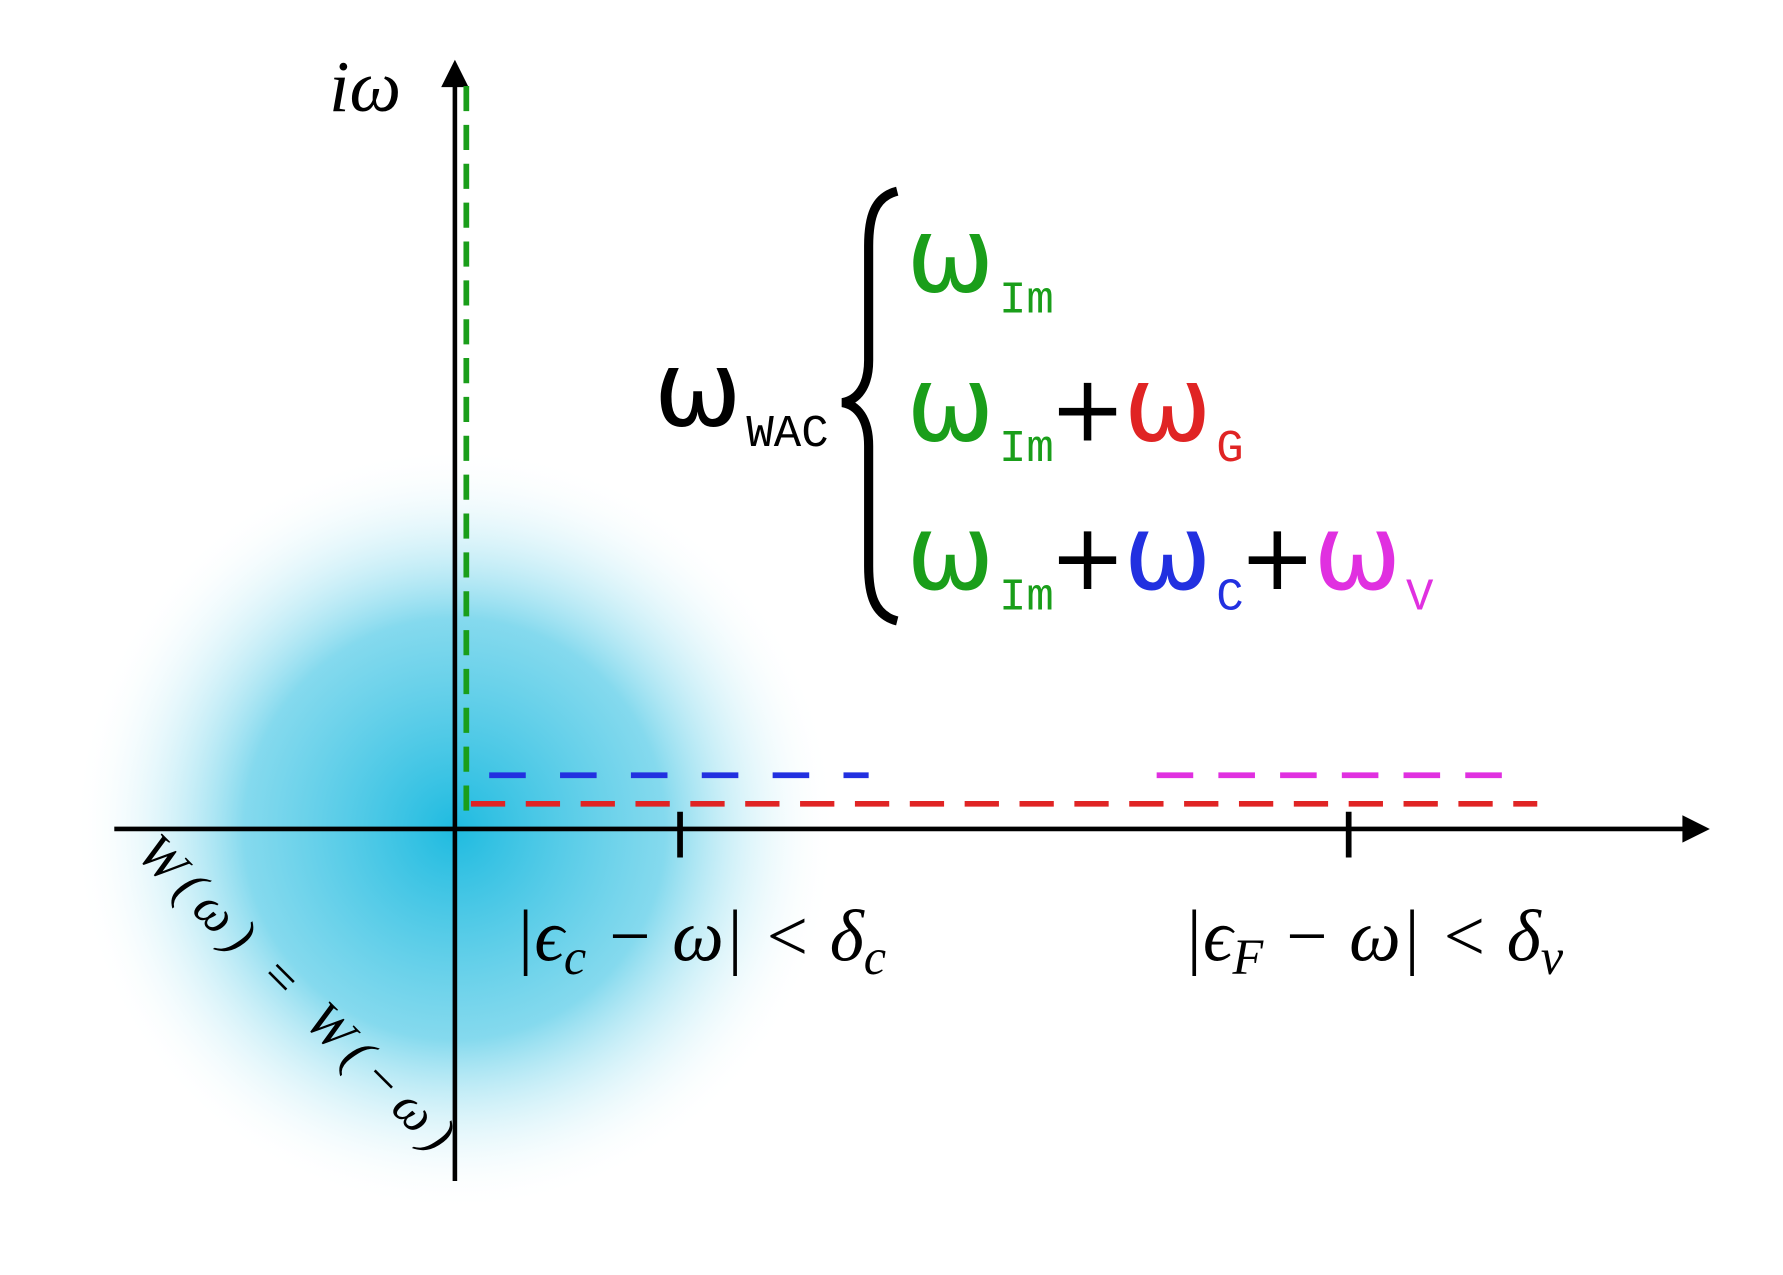 This screenshot has height=1275, width=1783. Describe the element at coordinates (1229, 597) in the screenshot. I see `subscript: C` at that location.